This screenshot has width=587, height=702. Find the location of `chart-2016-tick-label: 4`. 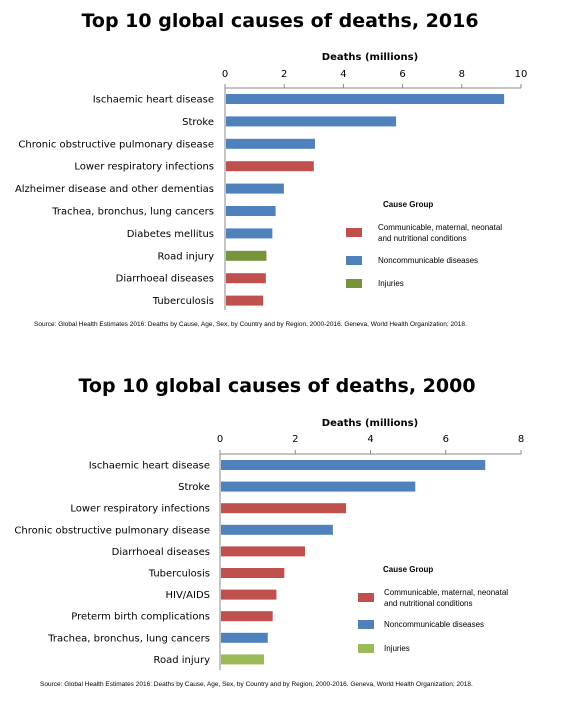

chart-2016-tick-label: 4 is located at coordinates (343, 74).